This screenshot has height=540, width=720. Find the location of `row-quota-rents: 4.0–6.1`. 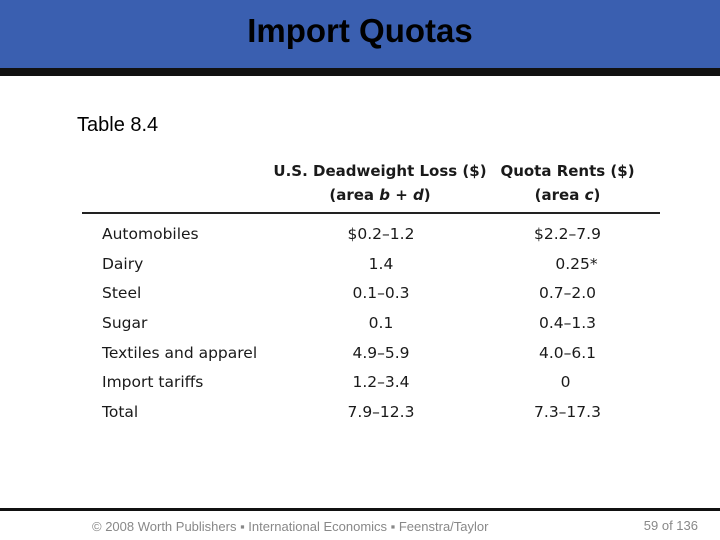

row-quota-rents: 4.0–6.1 is located at coordinates (567, 353).